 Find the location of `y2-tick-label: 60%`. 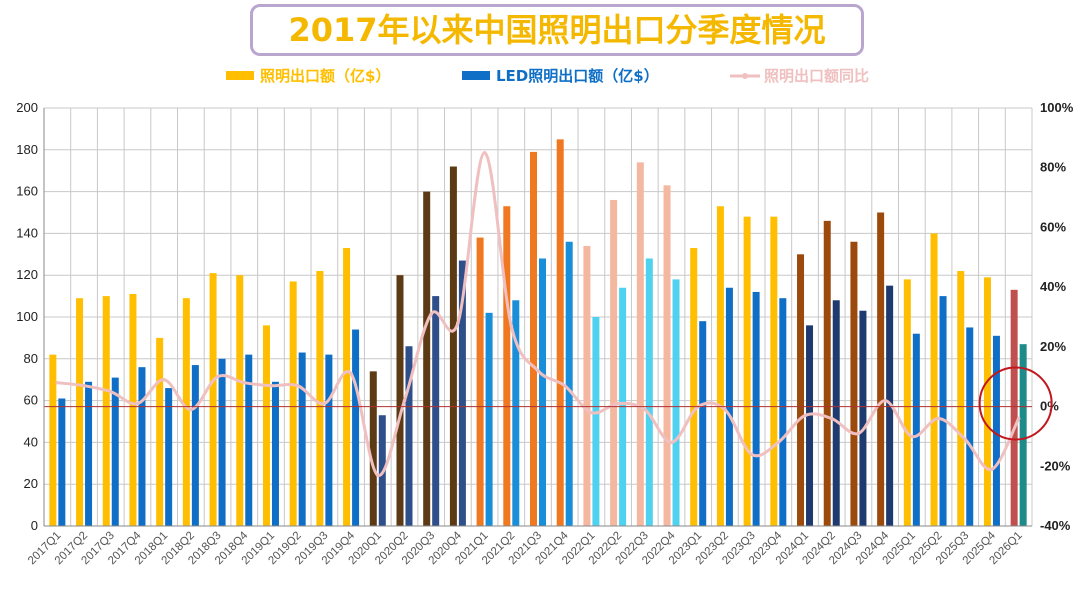

y2-tick-label: 60% is located at coordinates (1053, 226).